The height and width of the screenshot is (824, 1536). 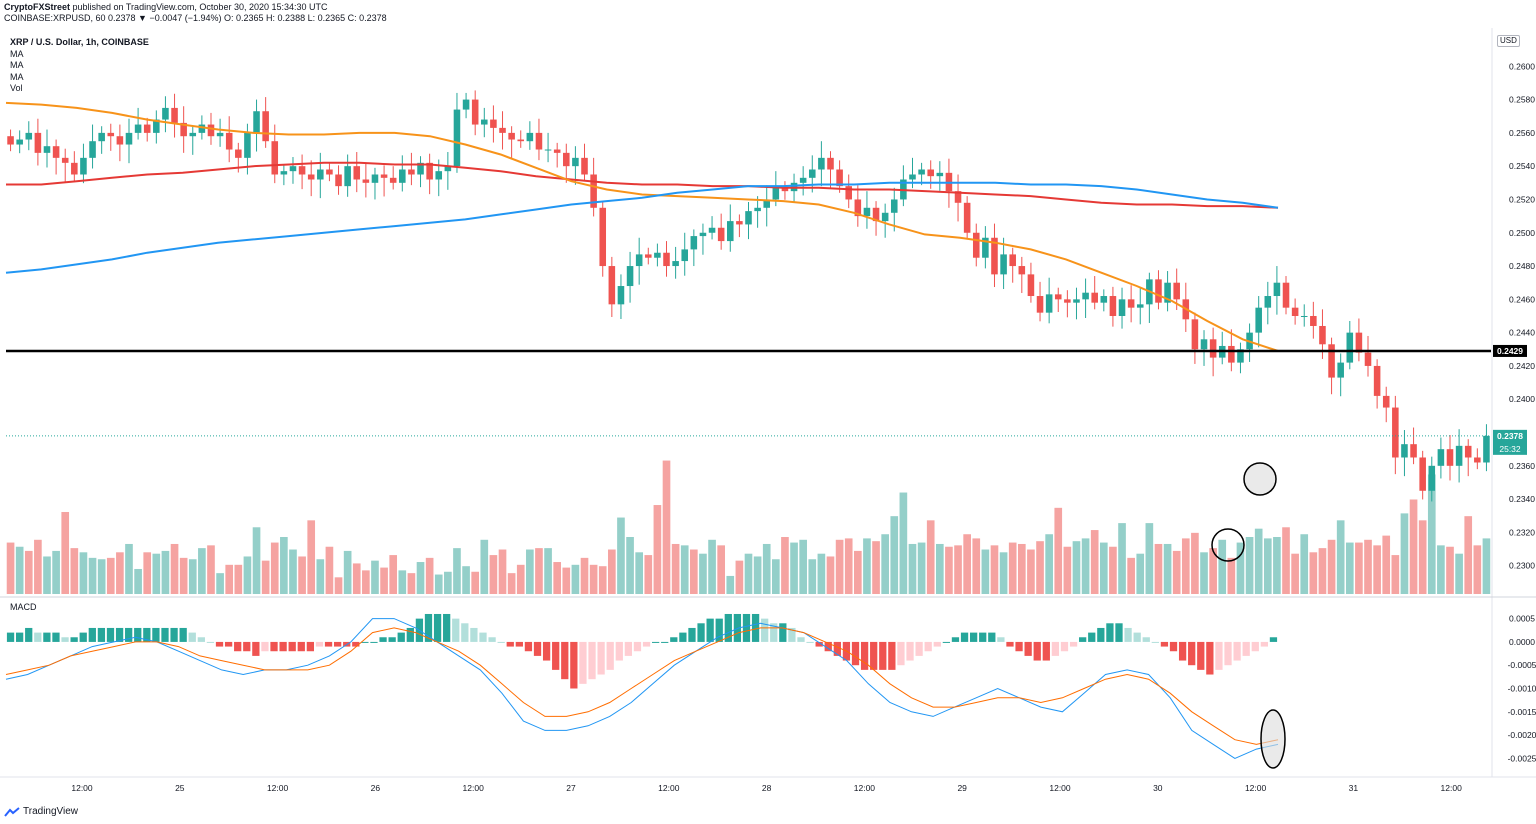 I want to click on tradingview-logo: TradingView, so click(x=41, y=811).